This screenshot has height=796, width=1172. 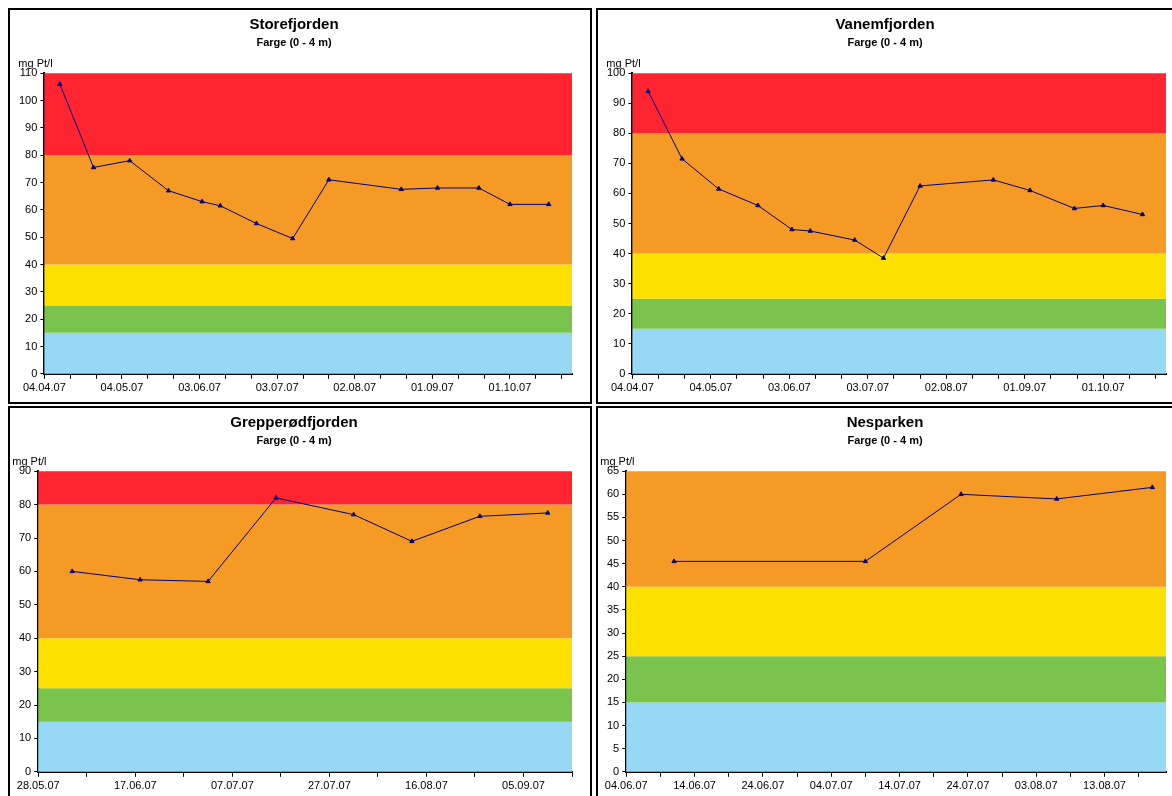 What do you see at coordinates (763, 785) in the screenshot?
I see `x-tick-label: 24.06.07` at bounding box center [763, 785].